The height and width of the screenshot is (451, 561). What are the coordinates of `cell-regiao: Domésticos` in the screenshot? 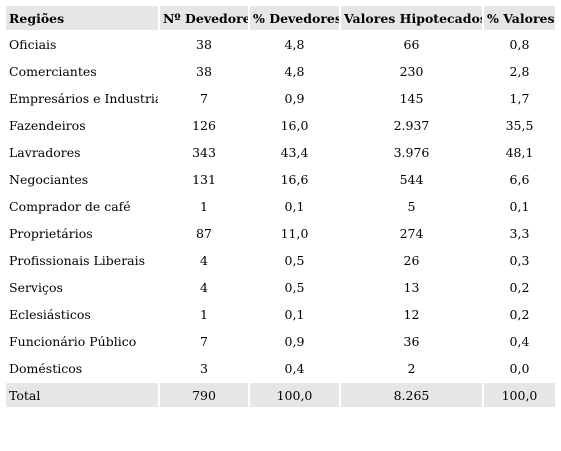 It's located at (46, 368).